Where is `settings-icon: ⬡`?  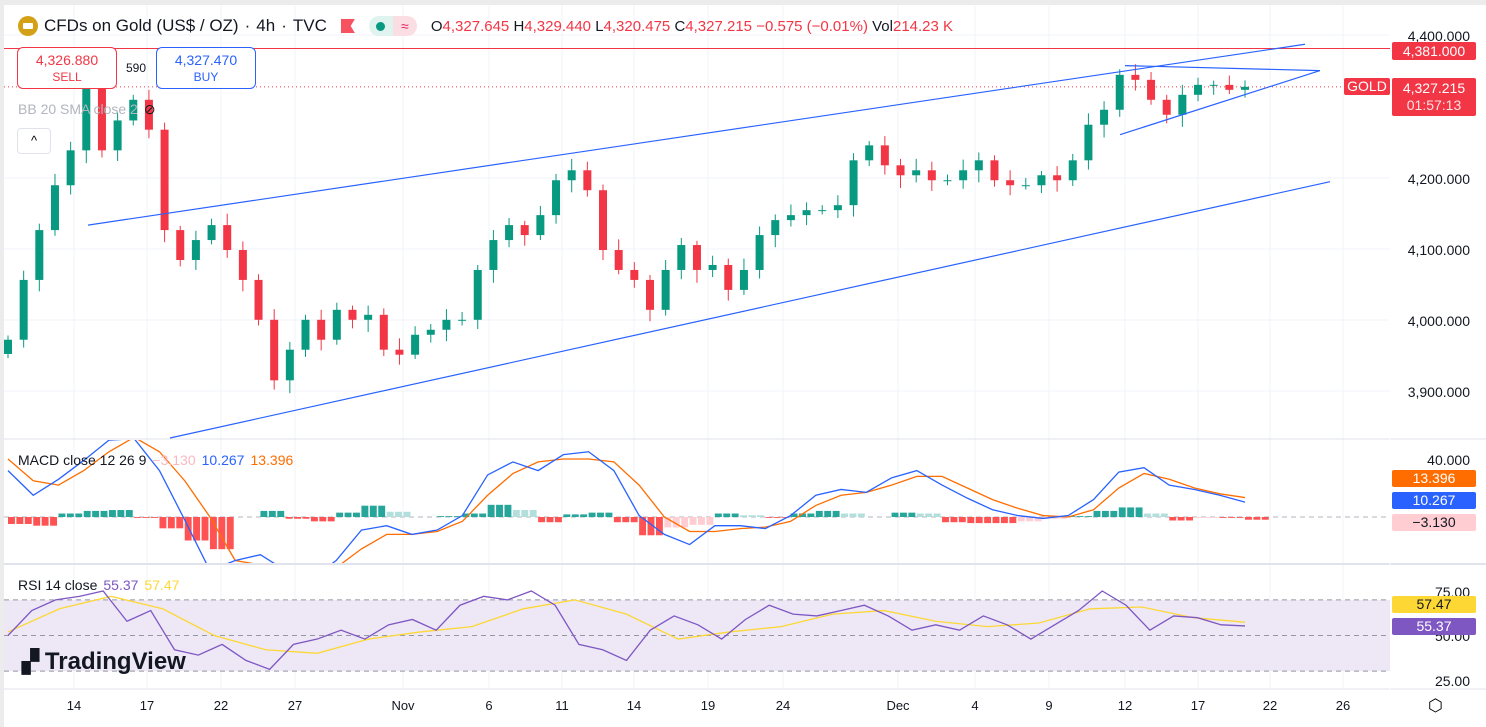 settings-icon: ⬡ is located at coordinates (1435, 705).